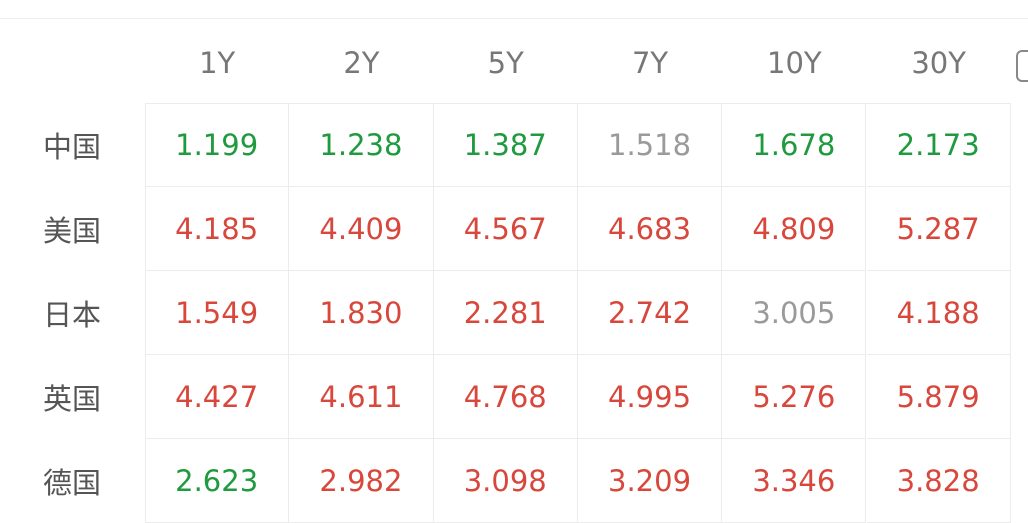 This screenshot has height=523, width=1028. Describe the element at coordinates (938, 229) in the screenshot. I see `rate-cell: 5.287` at that location.